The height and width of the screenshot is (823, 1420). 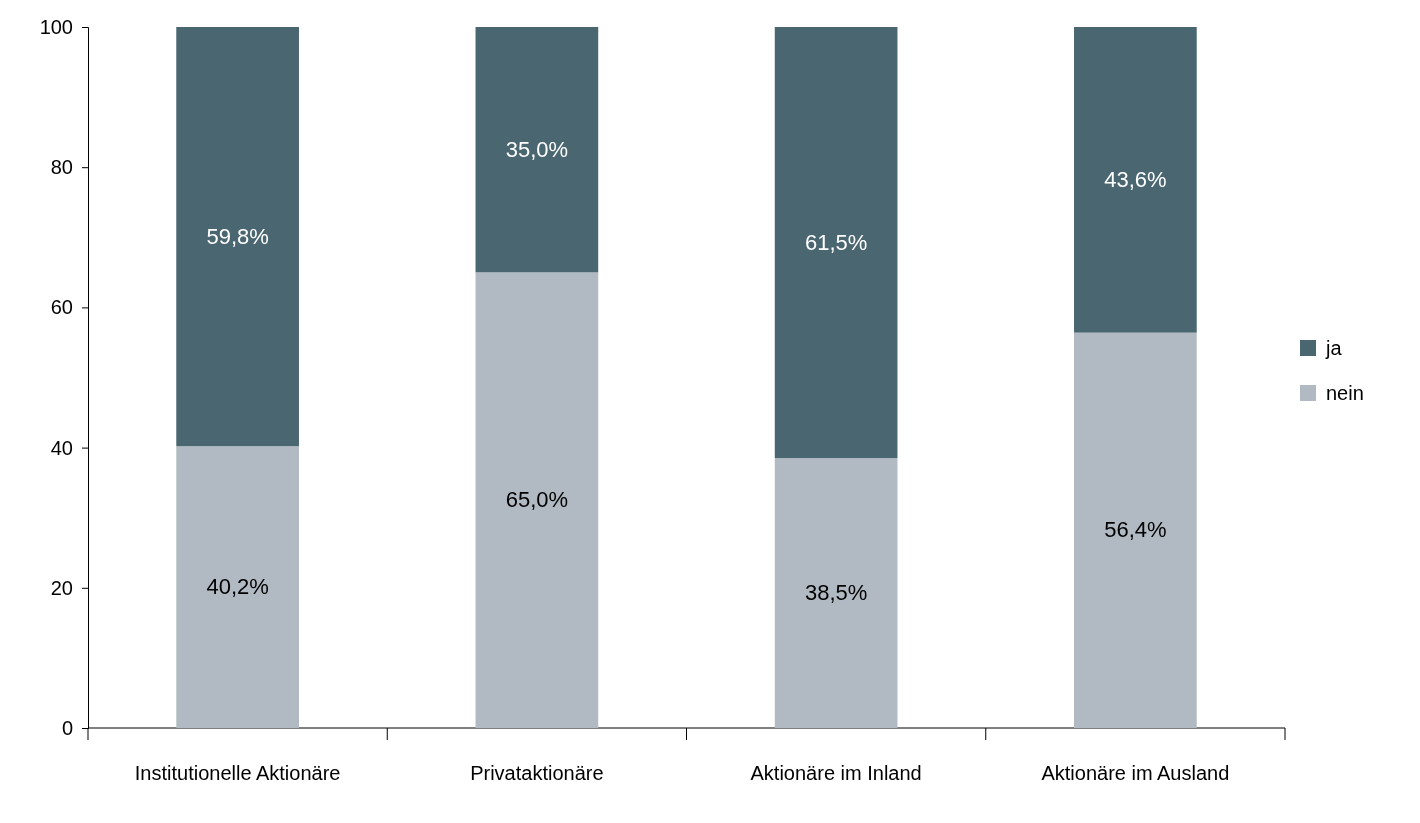 I want to click on data-label: 56,4%, so click(x=1135, y=530).